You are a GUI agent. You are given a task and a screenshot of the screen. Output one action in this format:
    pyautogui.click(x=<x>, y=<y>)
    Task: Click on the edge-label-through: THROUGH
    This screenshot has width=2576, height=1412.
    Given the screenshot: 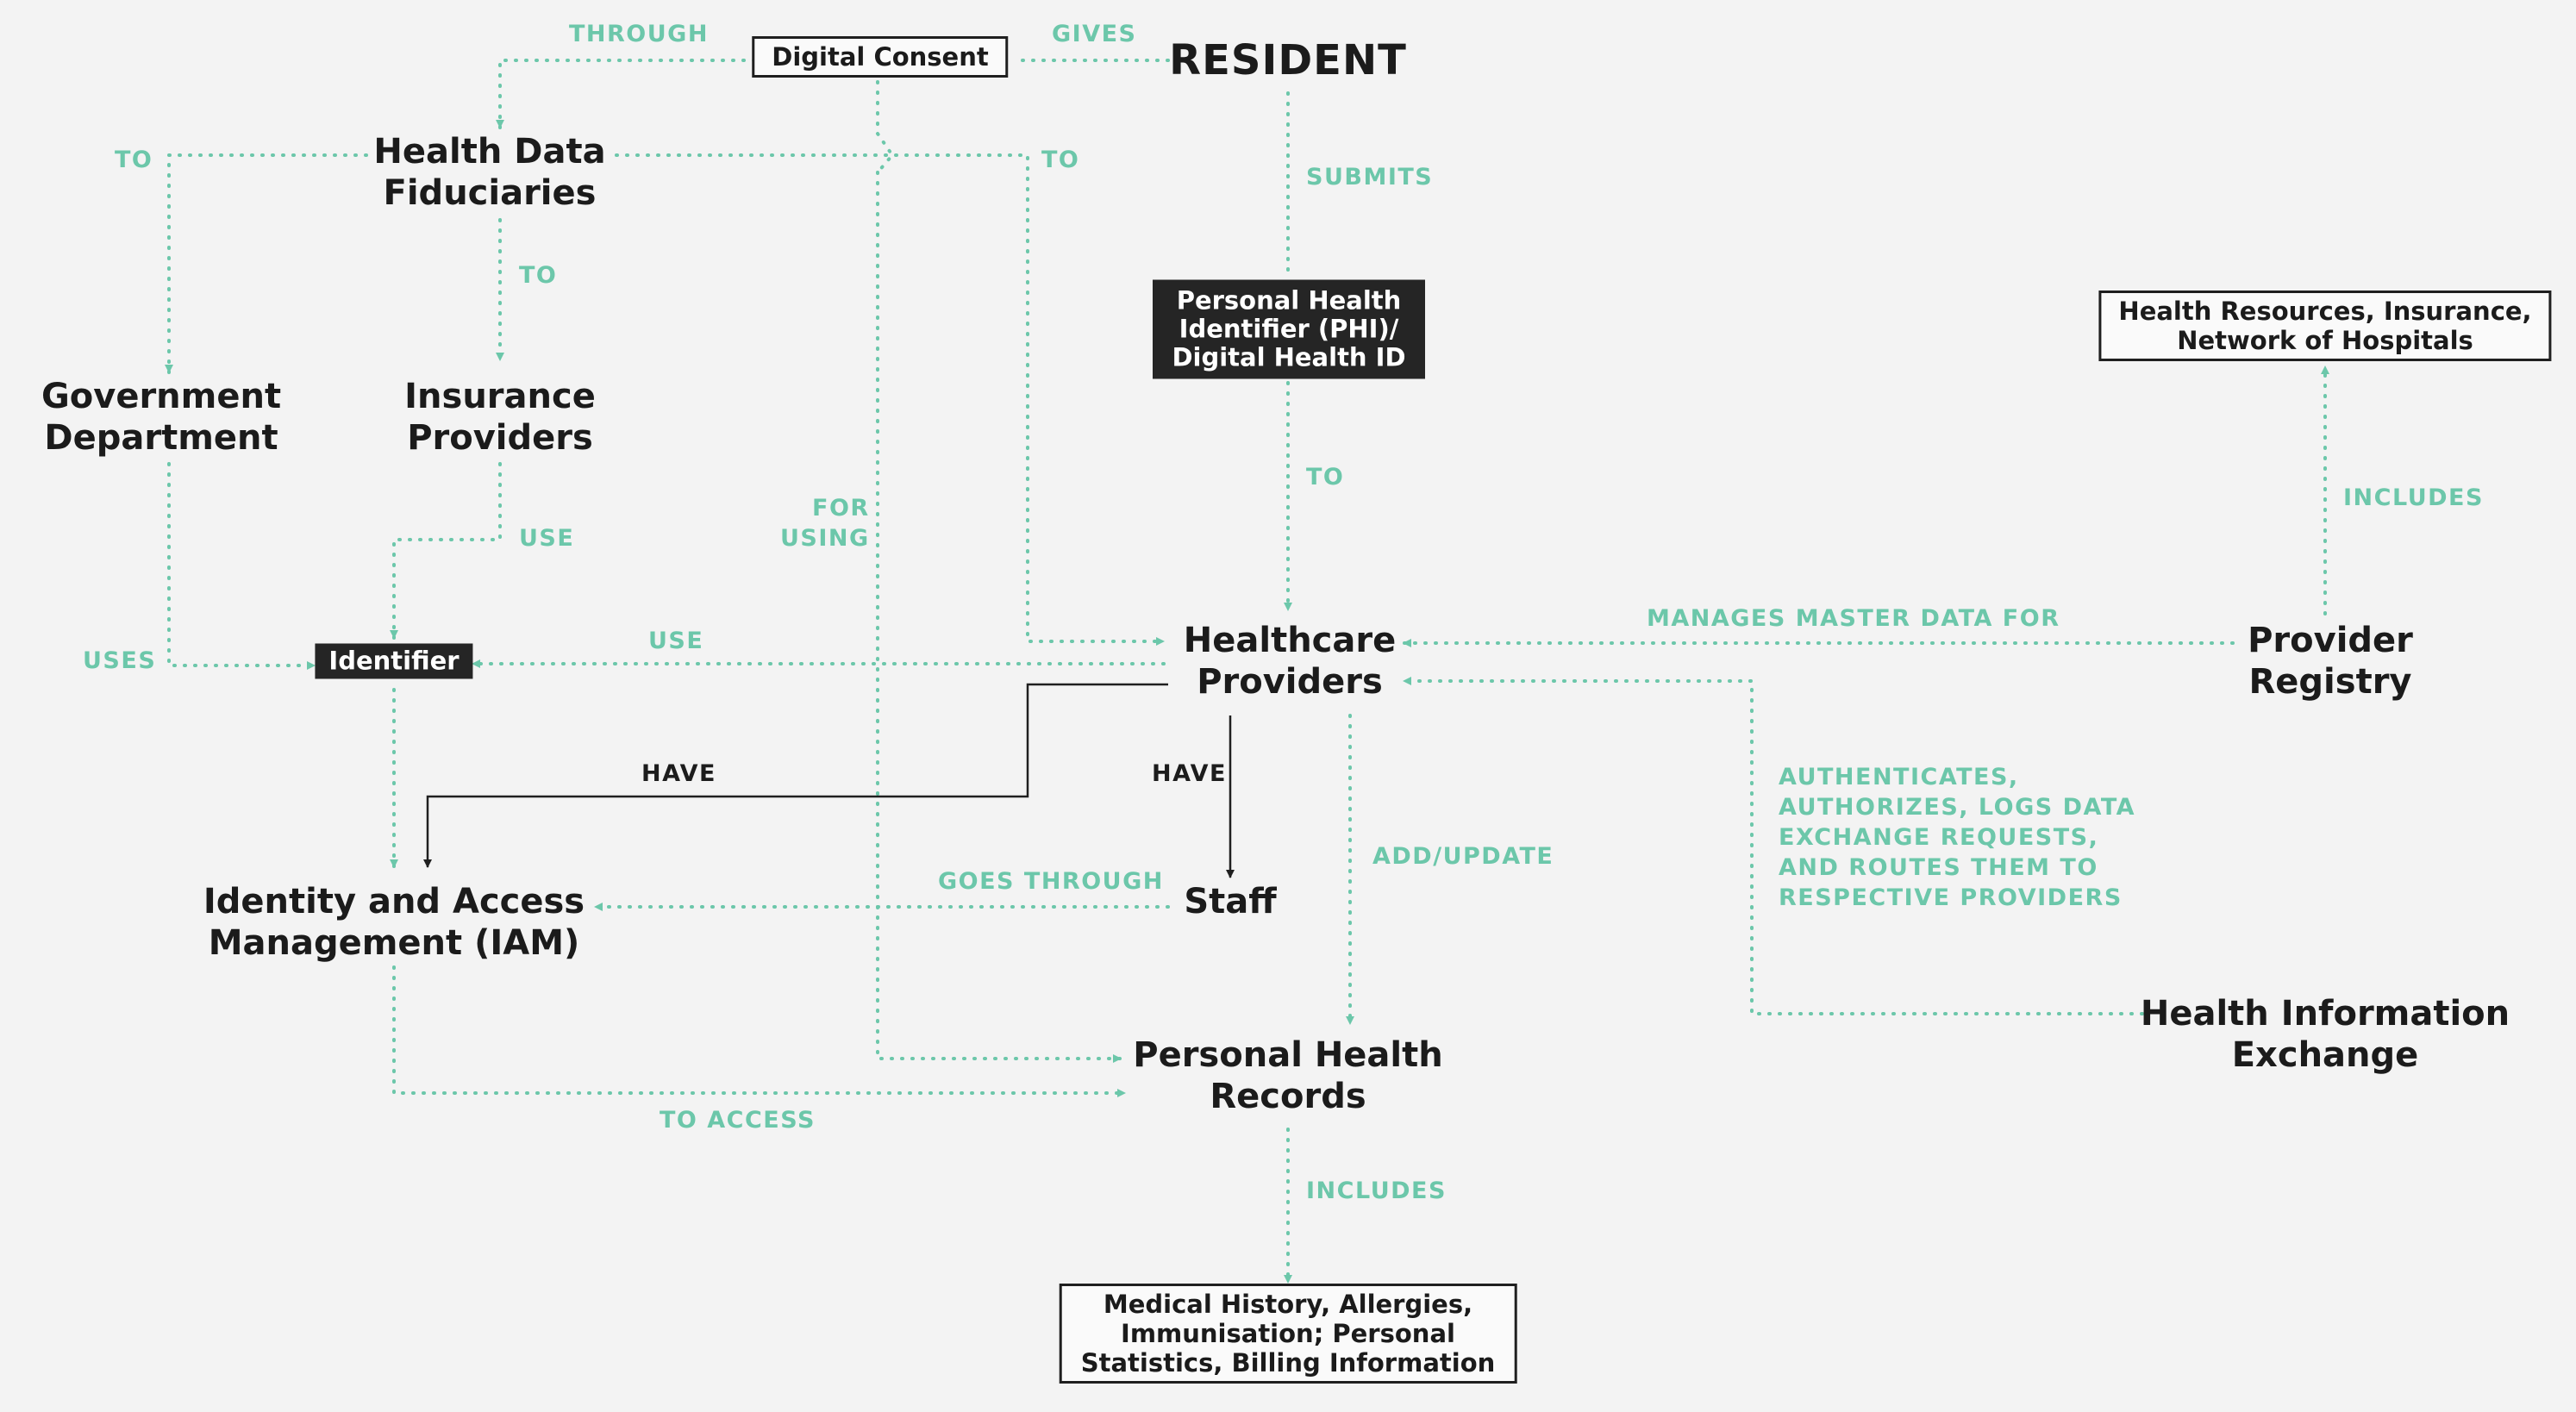 What is the action you would take?
    pyautogui.click(x=639, y=34)
    